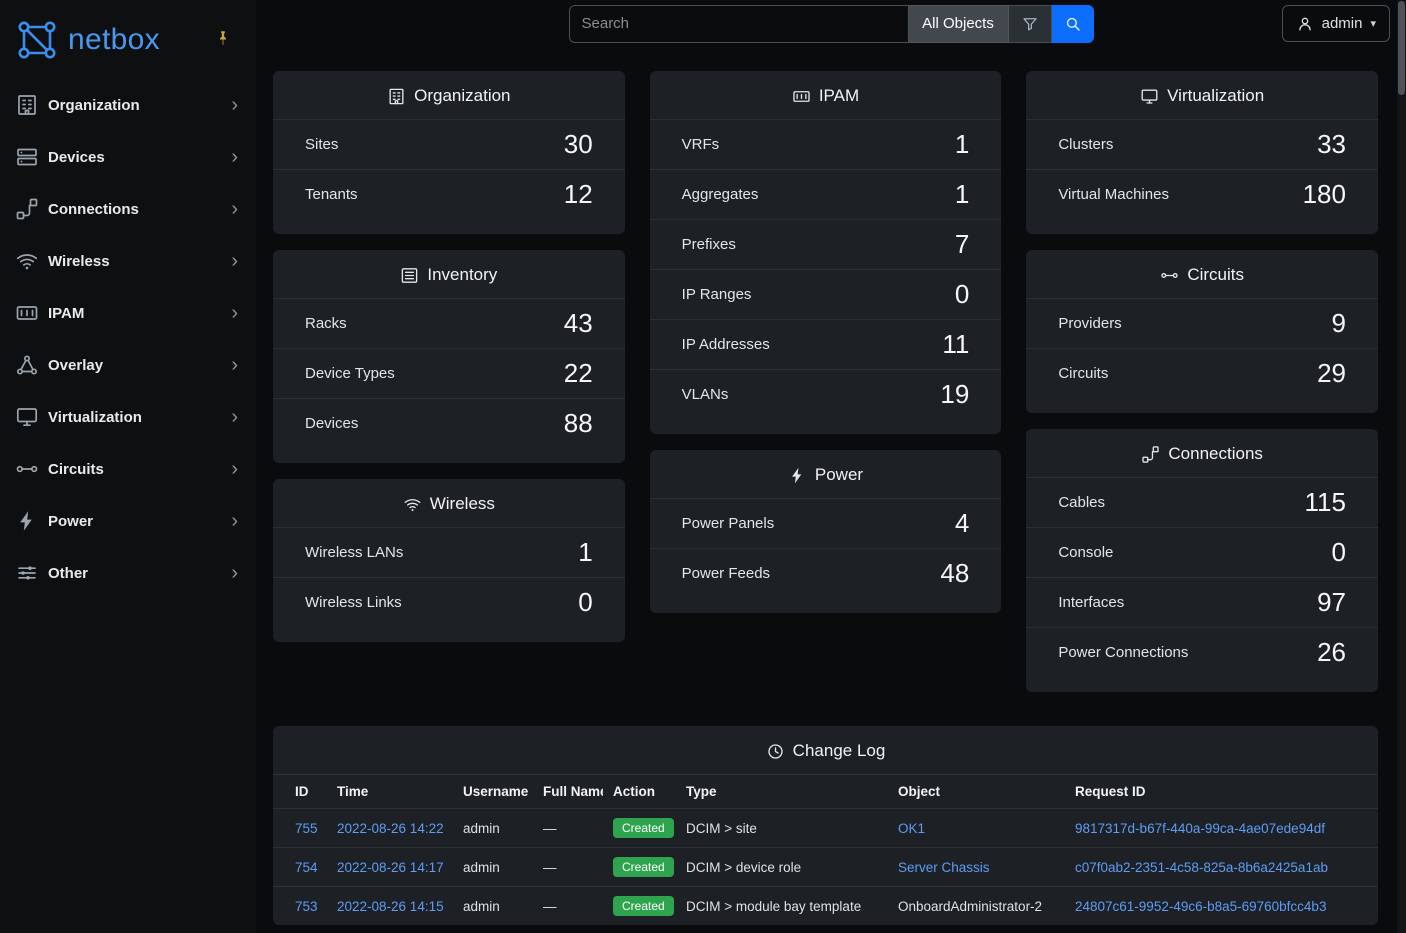  I want to click on stat-row: Clusters 33, so click(1202, 144).